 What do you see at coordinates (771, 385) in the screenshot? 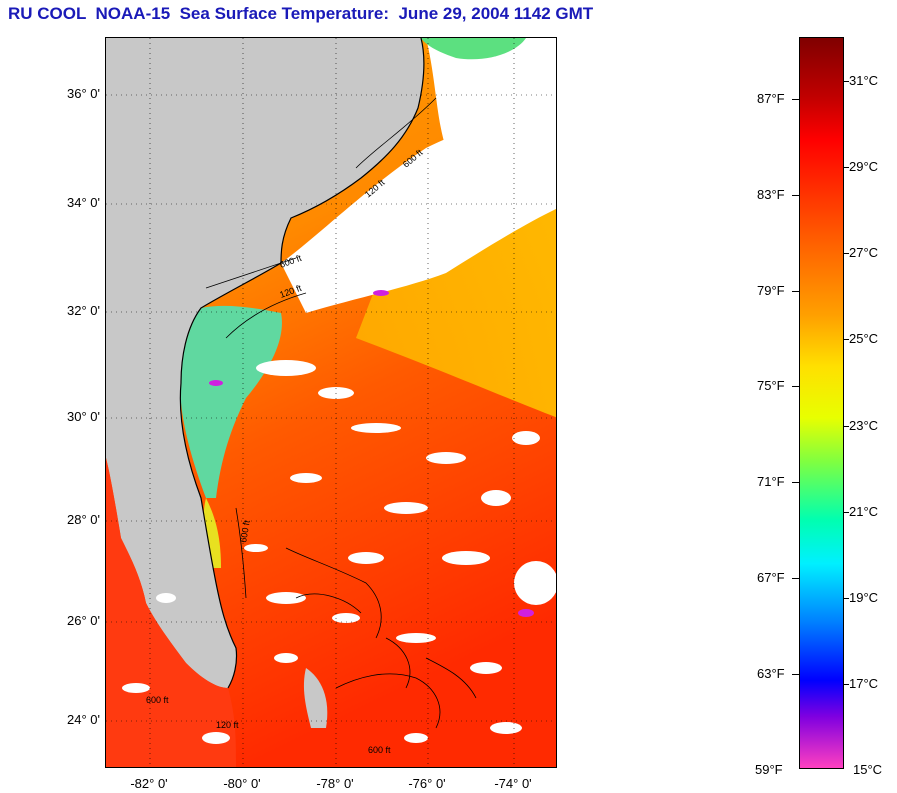
I see `cbar-f-75: 75°F` at bounding box center [771, 385].